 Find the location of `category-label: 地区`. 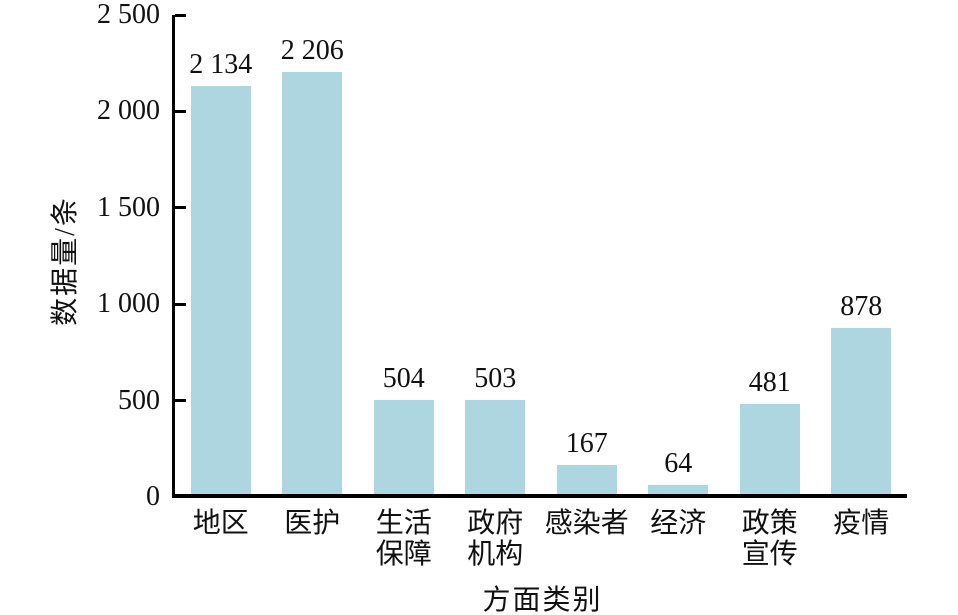

category-label: 地区 is located at coordinates (220, 523).